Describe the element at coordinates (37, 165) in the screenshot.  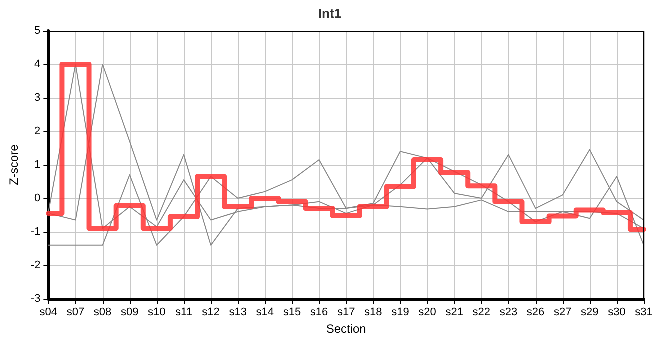
I see `y-tick-label: 1` at that location.